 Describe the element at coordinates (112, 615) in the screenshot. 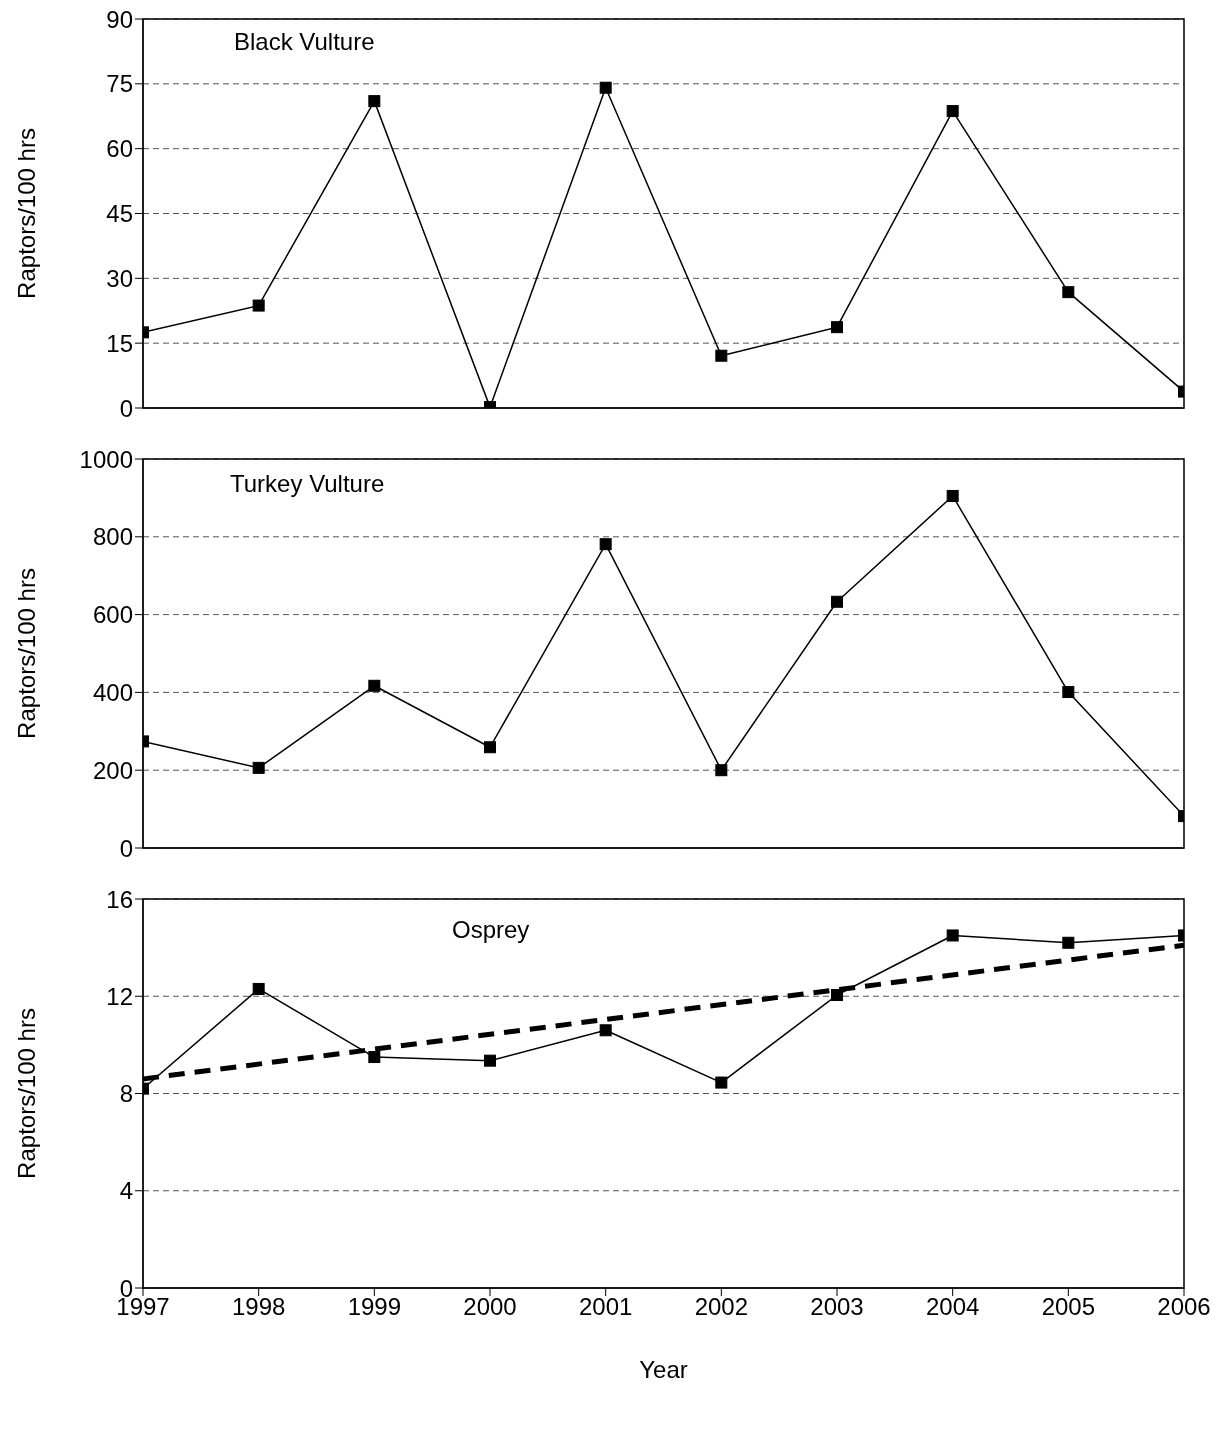

I see `y-tick-label: 600` at that location.